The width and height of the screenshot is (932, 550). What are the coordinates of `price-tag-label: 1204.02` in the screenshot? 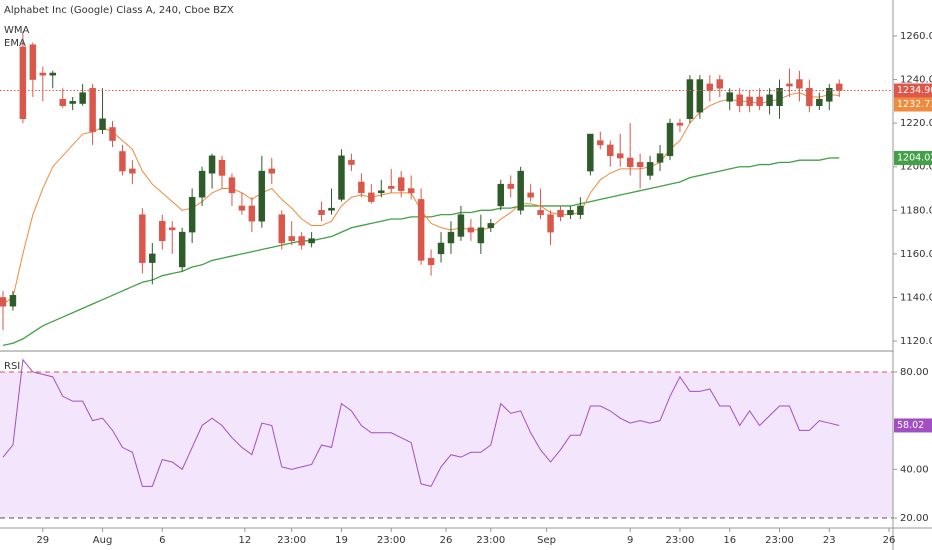 It's located at (914, 157).